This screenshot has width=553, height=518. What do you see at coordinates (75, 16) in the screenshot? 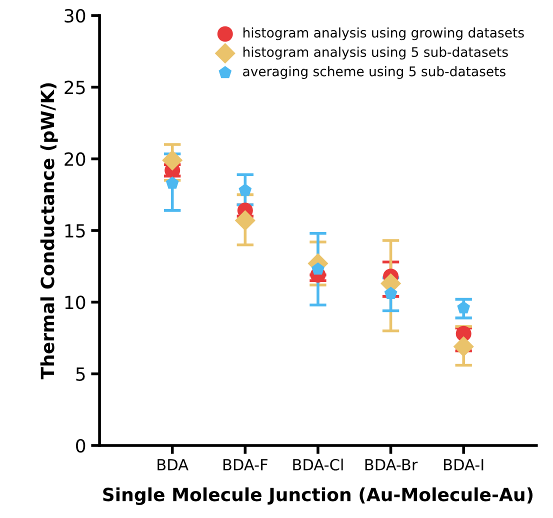
I see `y-tick-label: 30` at bounding box center [75, 16].